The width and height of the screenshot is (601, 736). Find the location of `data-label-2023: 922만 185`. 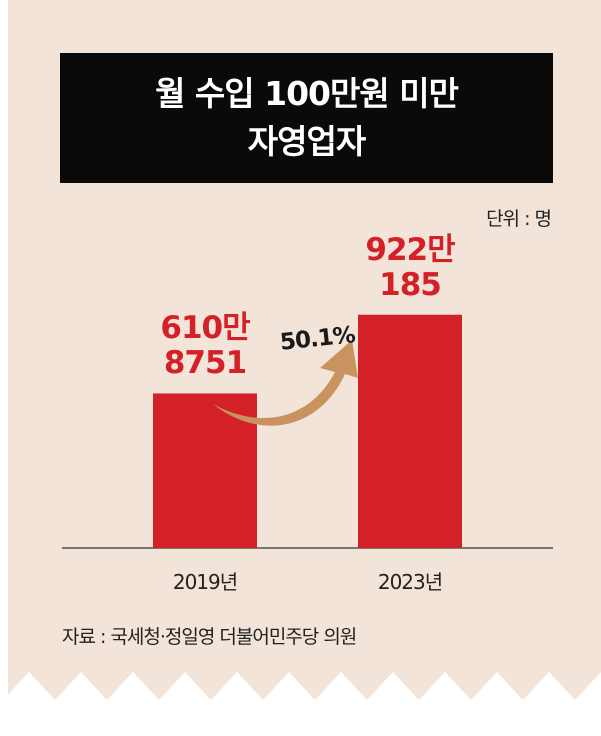

data-label-2023: 922만 185 is located at coordinates (410, 267).